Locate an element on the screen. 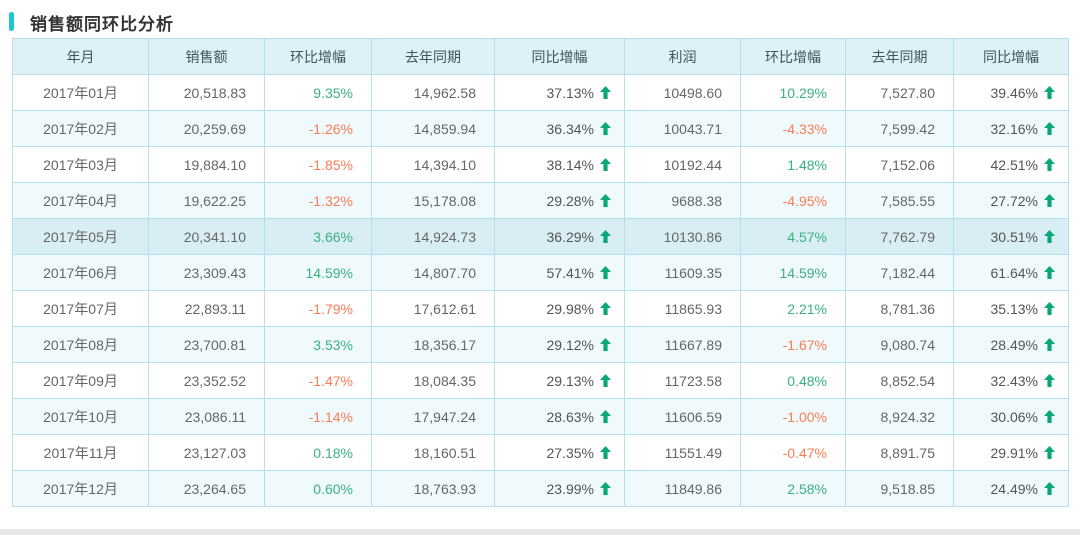  cell-profit-mom: 1.48% is located at coordinates (793, 164).